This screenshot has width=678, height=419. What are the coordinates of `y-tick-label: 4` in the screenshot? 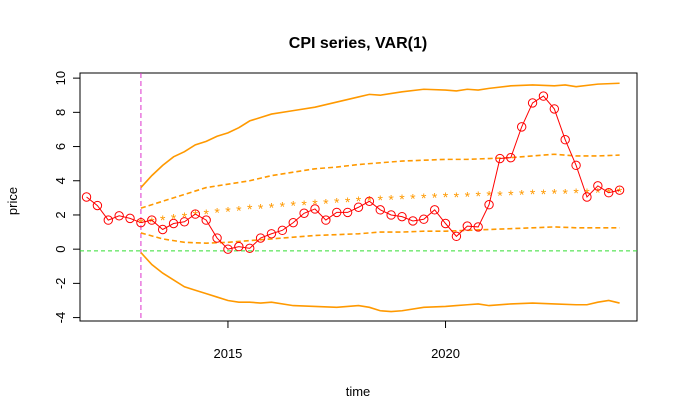 It's located at (60, 180).